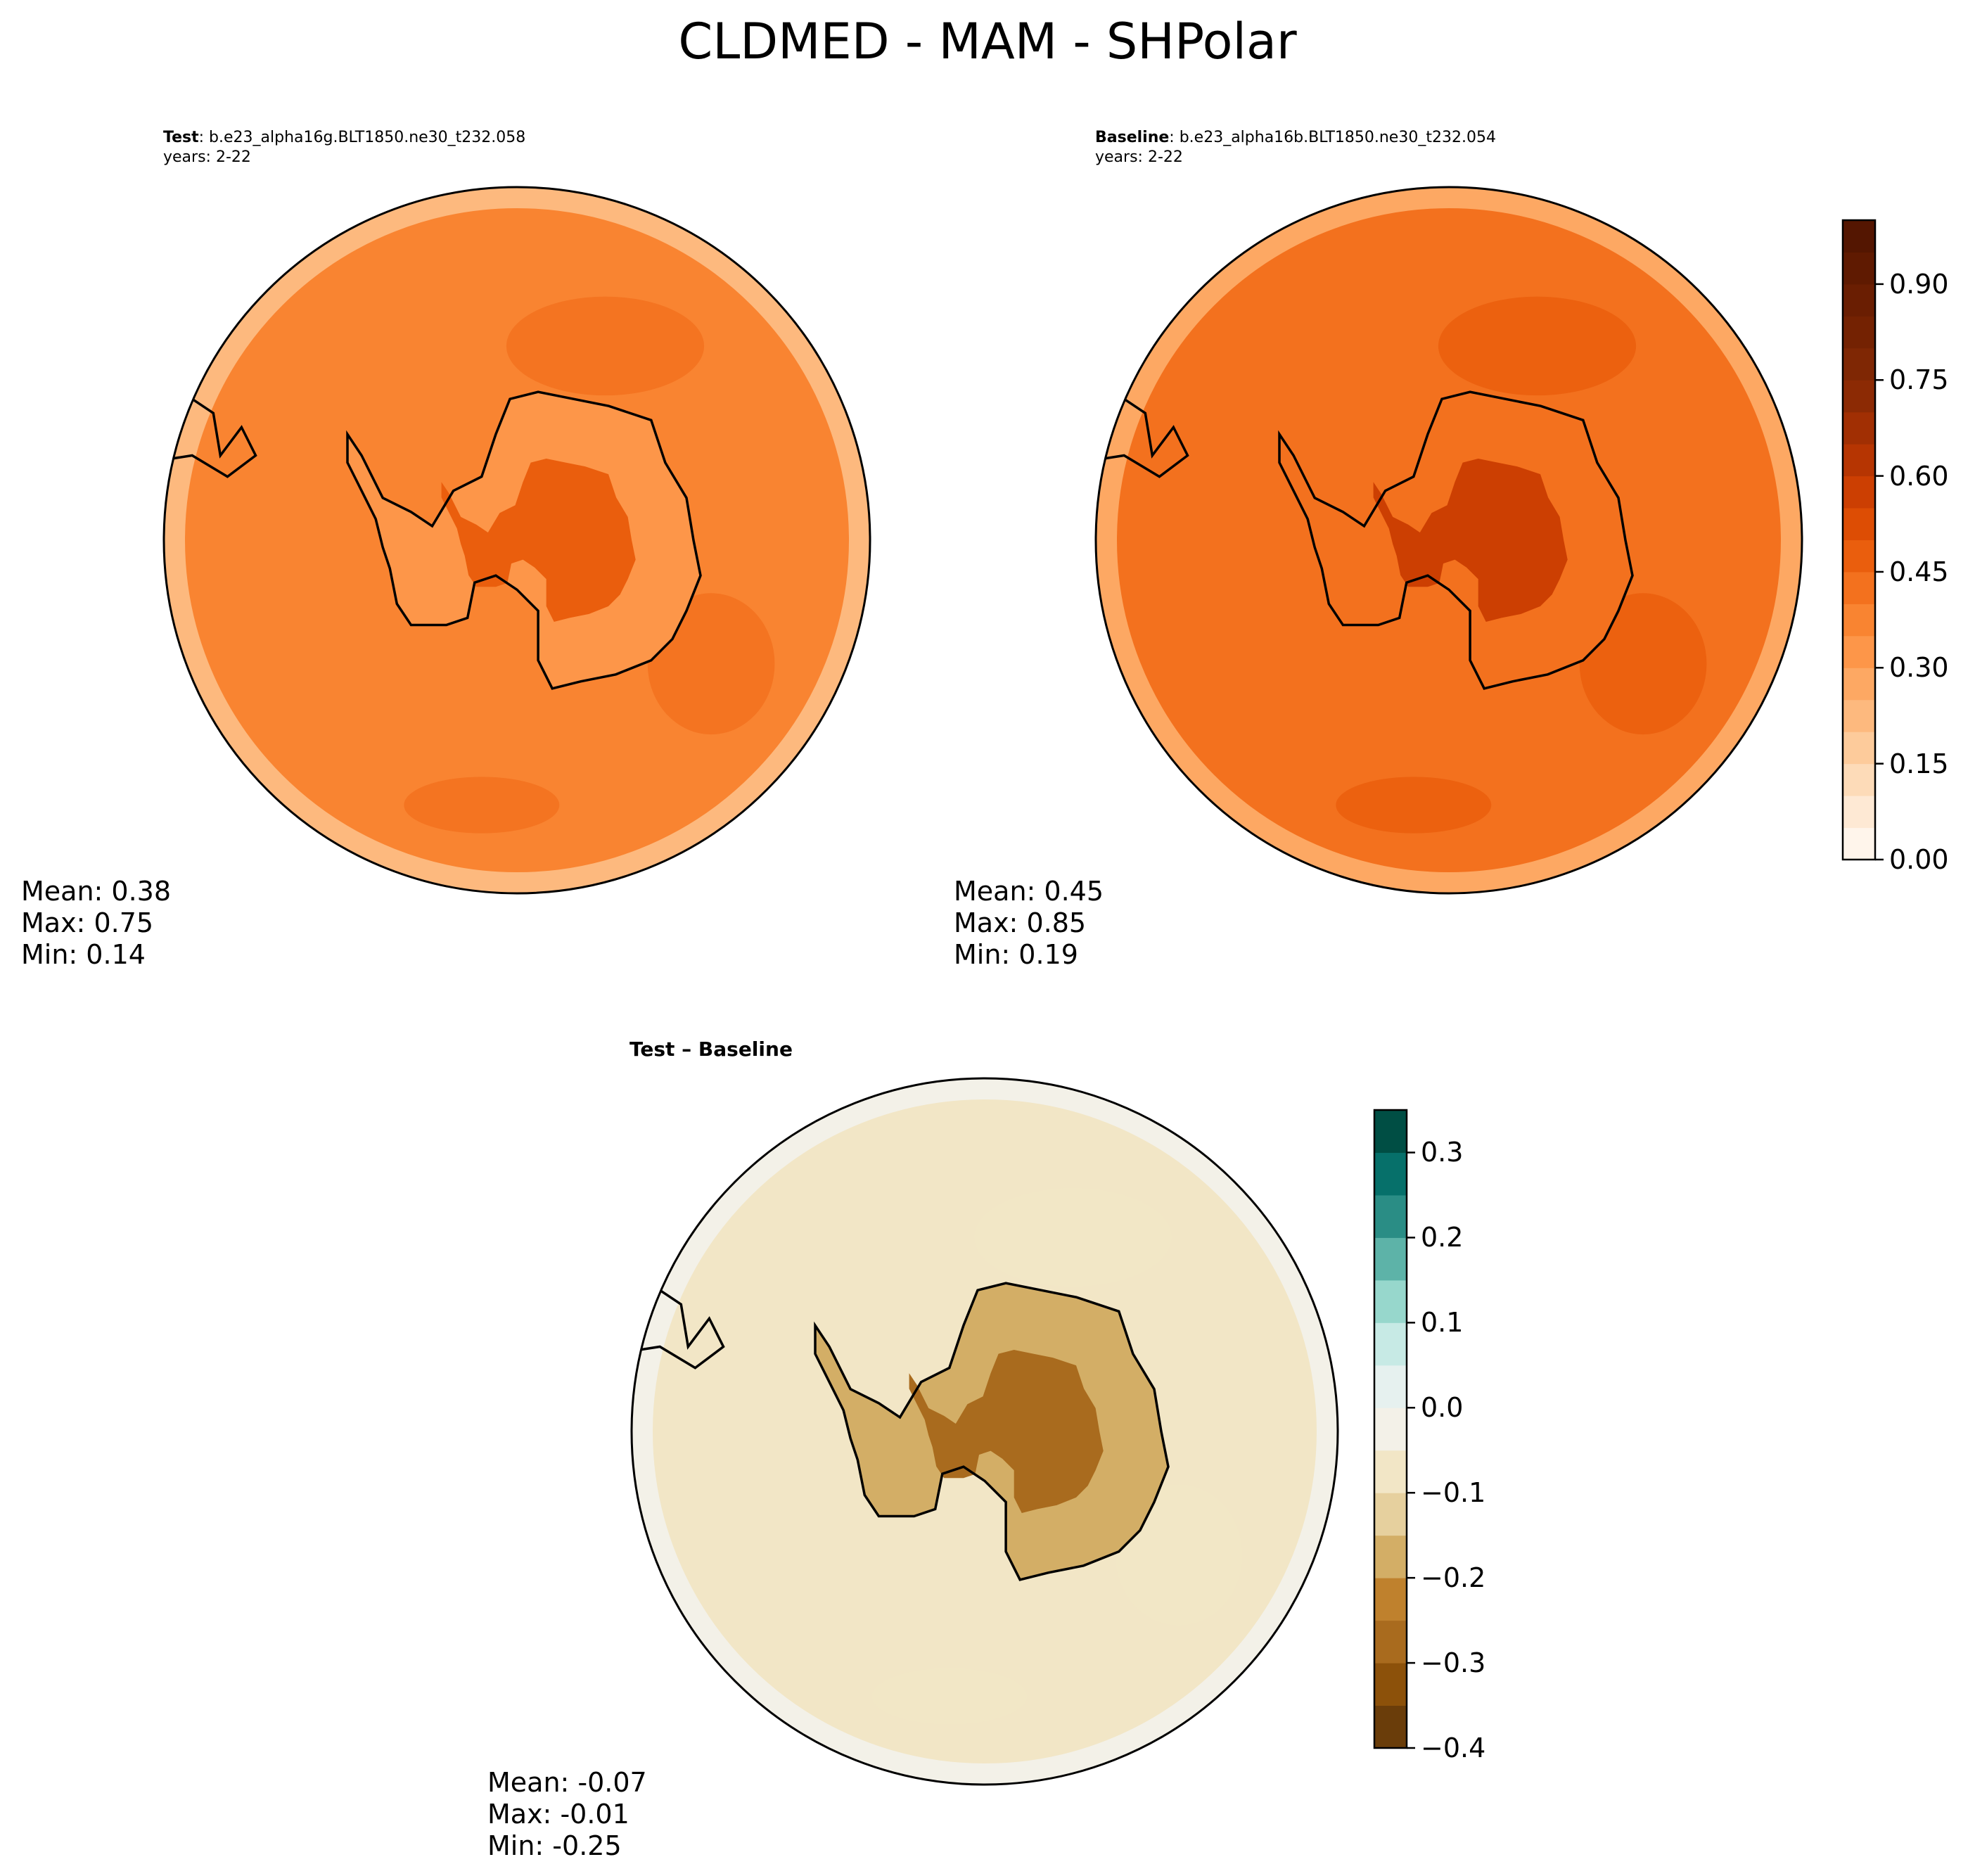 This screenshot has width=1975, height=1876. What do you see at coordinates (554, 1845) in the screenshot?
I see `diff-min: Min: -0.25` at bounding box center [554, 1845].